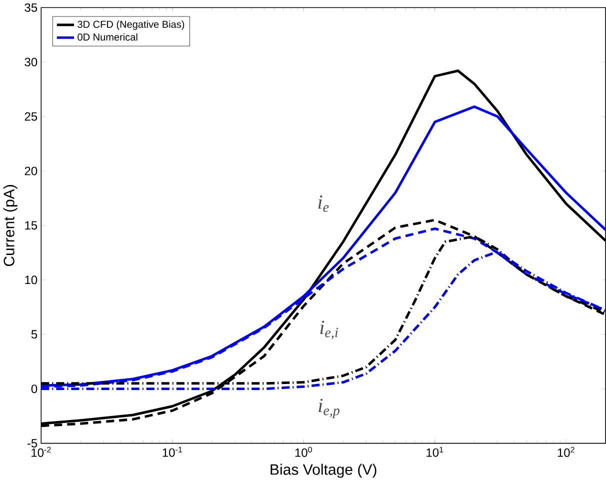  Describe the element at coordinates (323, 203) in the screenshot. I see `annotation: i$_{e}$` at that location.